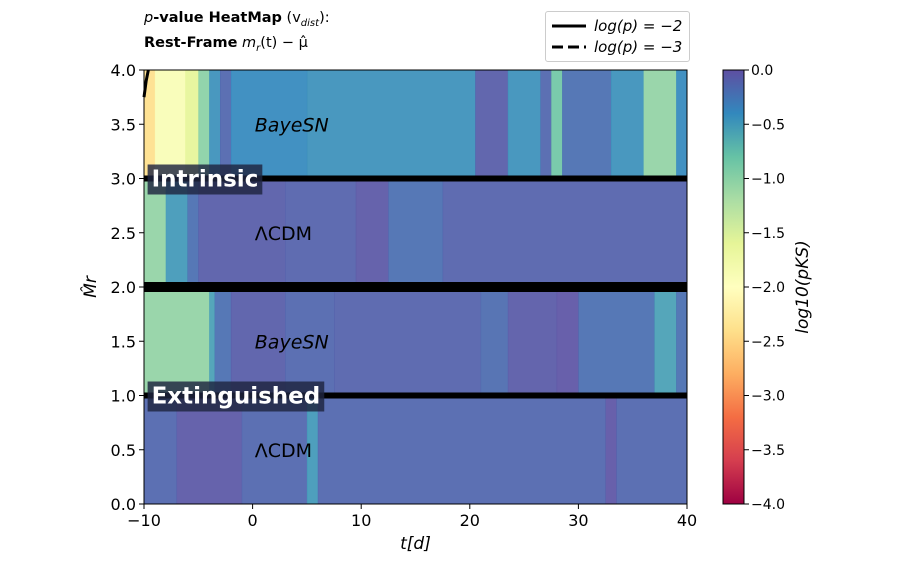  What do you see at coordinates (408, 341) in the screenshot?
I see `heatmap-cell-r2-s5` at bounding box center [408, 341].